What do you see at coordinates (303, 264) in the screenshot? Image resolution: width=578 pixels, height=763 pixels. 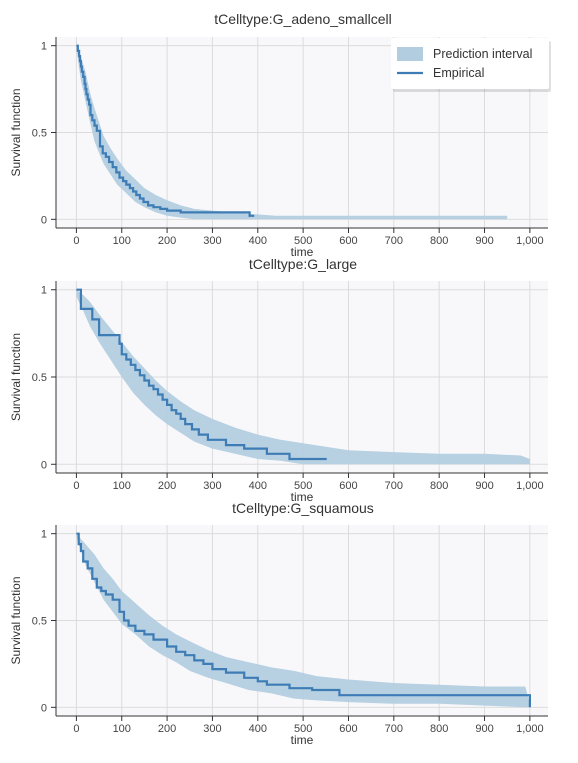 I see `chart-title: tCelltype:G_large` at bounding box center [303, 264].